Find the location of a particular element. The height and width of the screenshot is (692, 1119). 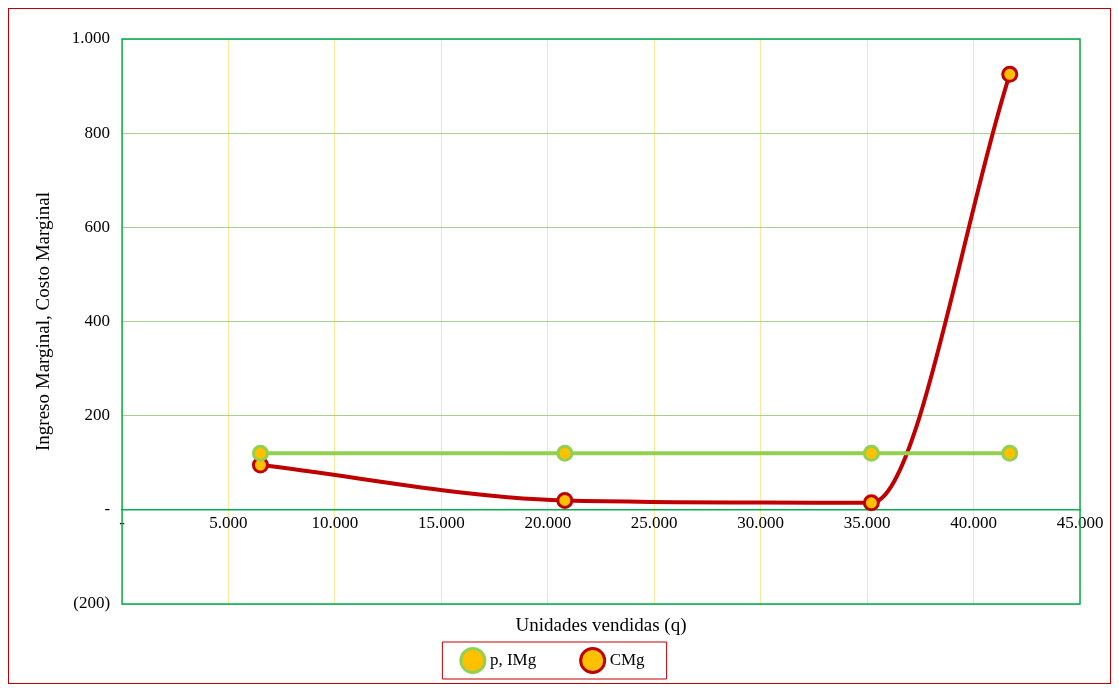

x-tick-label: 30.000 is located at coordinates (761, 522).